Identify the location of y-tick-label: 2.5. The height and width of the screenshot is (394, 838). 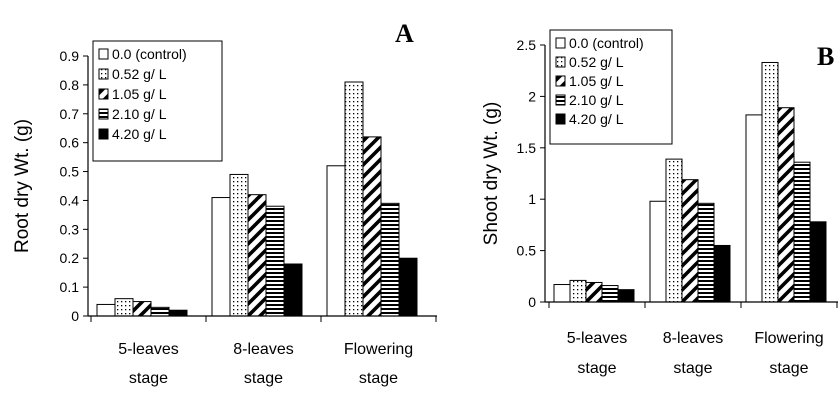
(527, 45).